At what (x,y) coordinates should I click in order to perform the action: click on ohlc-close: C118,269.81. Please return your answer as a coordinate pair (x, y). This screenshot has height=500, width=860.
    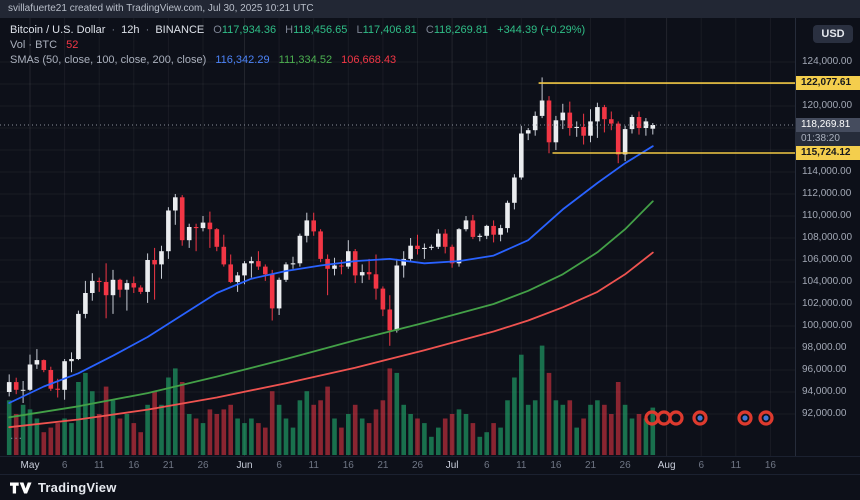
    Looking at the image, I should click on (457, 30).